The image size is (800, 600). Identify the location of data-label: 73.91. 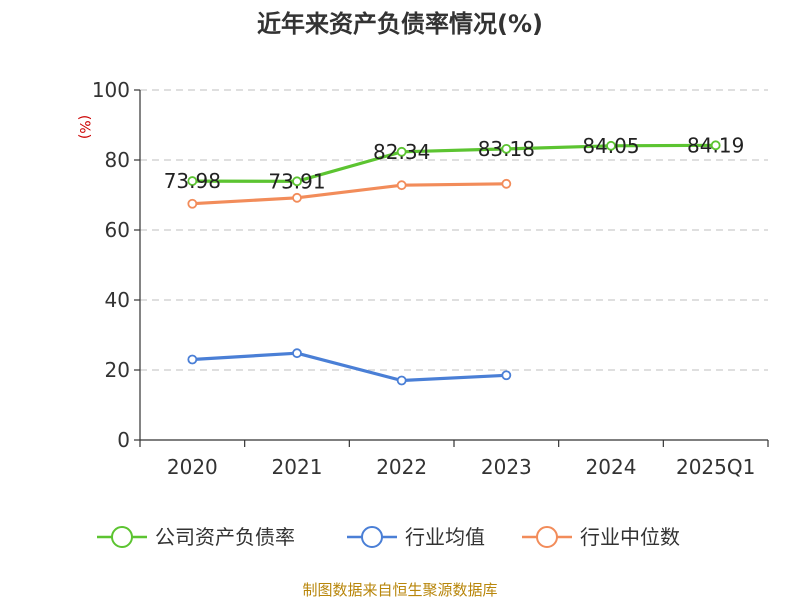
(296, 181).